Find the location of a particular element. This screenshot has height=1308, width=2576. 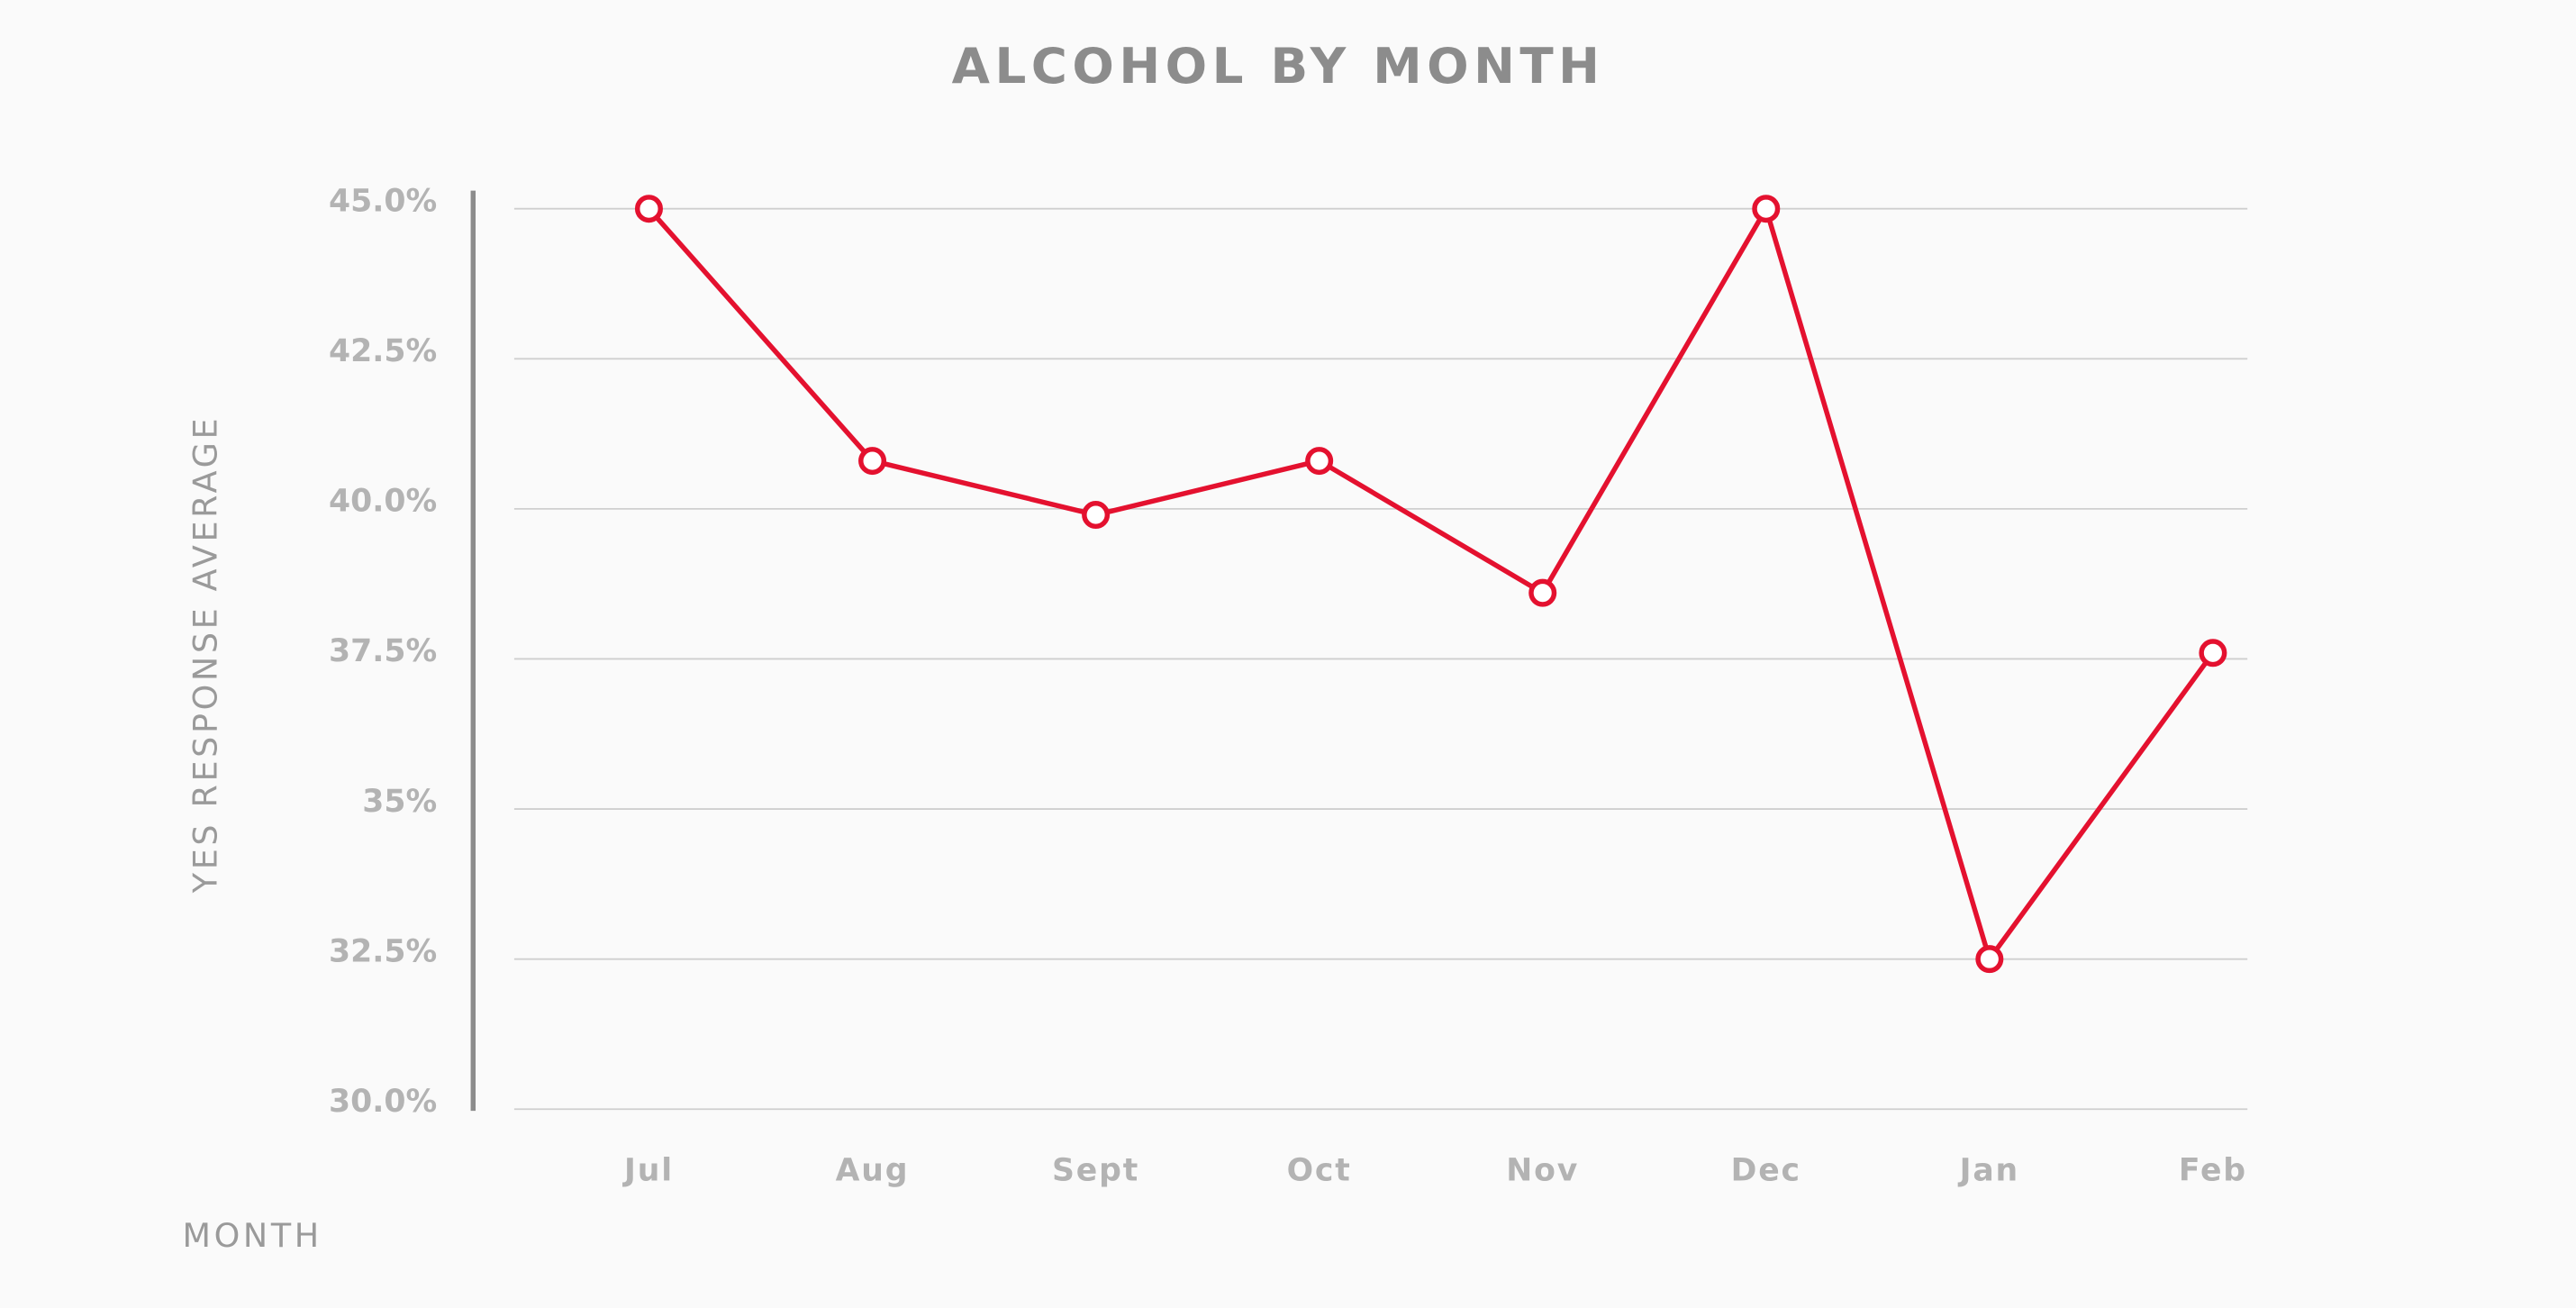

x-axis-label: MONTH is located at coordinates (252, 1235).